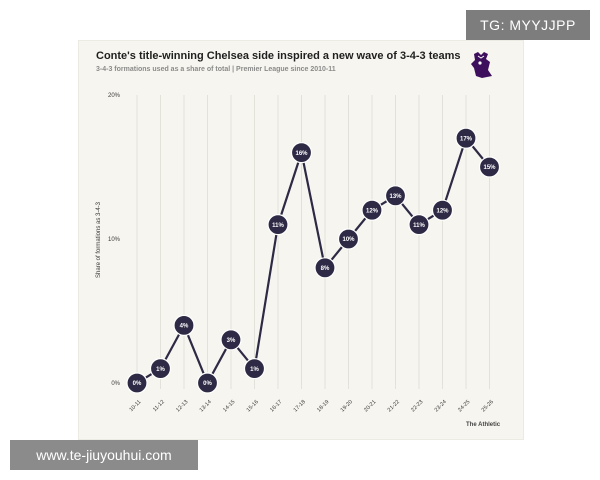  Describe the element at coordinates (300, 406) in the screenshot. I see `x-tick-label: 17-18` at that location.